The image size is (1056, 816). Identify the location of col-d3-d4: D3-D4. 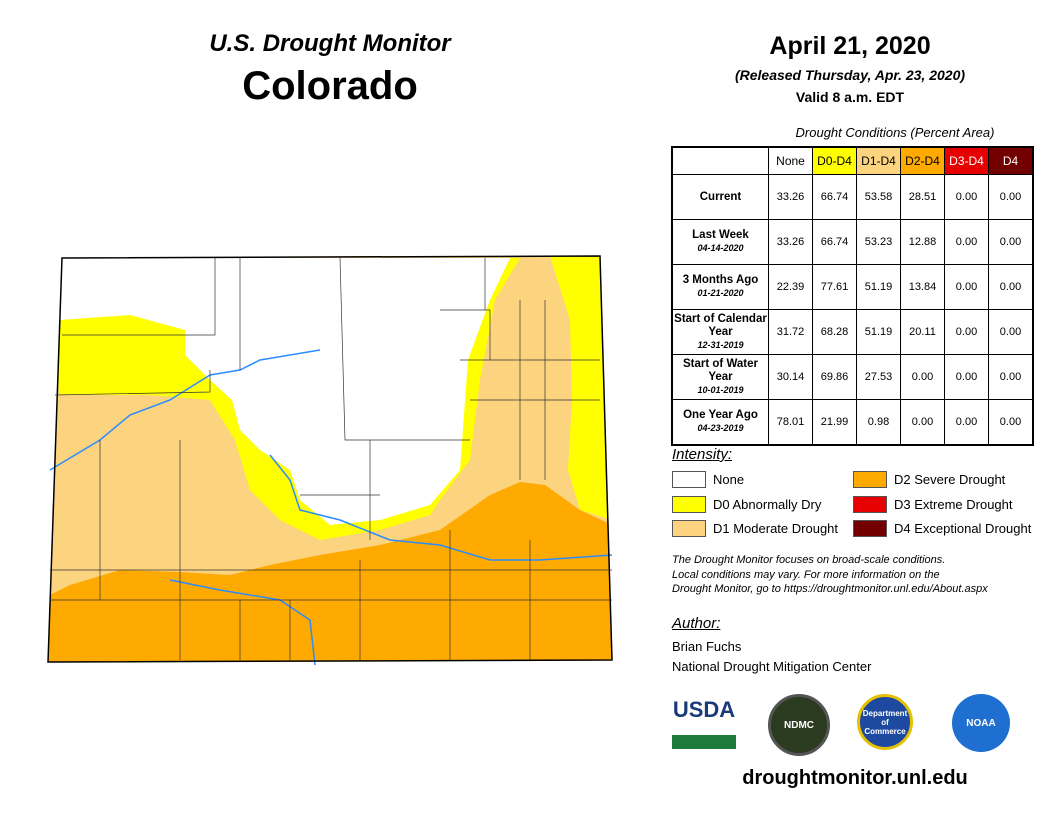
(966, 160).